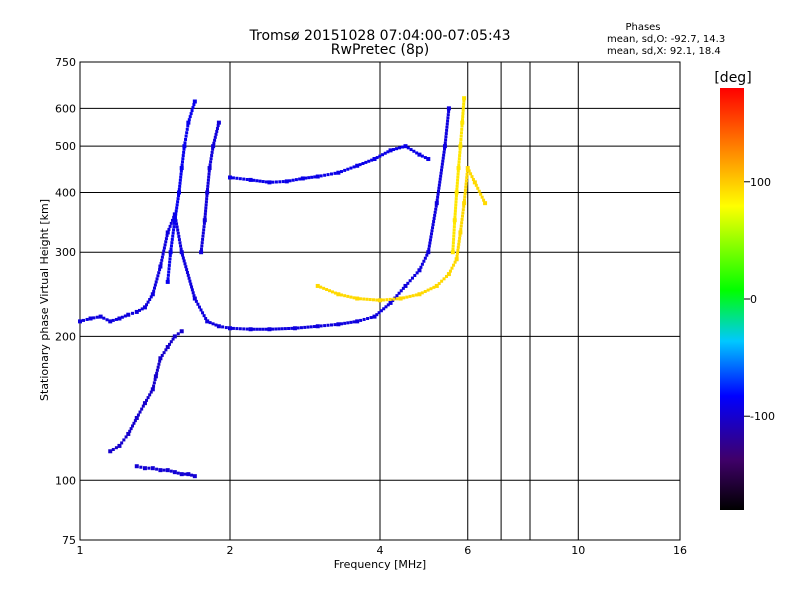 This screenshot has width=800, height=600. I want to click on x-tick-label: 6, so click(467, 550).